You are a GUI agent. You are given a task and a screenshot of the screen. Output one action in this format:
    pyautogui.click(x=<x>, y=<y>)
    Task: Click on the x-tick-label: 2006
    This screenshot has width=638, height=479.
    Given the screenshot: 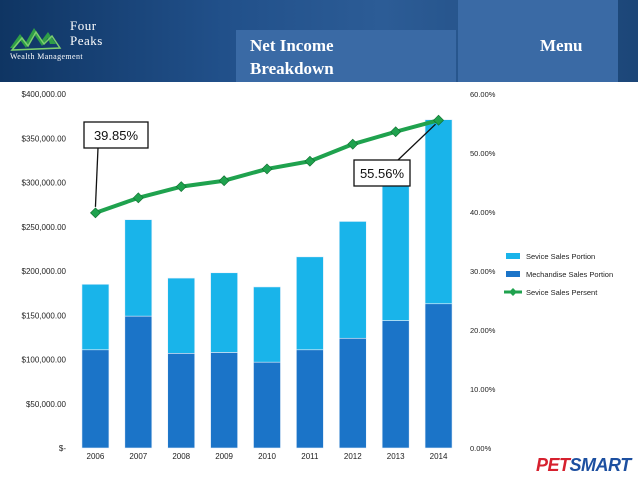 What is the action you would take?
    pyautogui.click(x=96, y=456)
    